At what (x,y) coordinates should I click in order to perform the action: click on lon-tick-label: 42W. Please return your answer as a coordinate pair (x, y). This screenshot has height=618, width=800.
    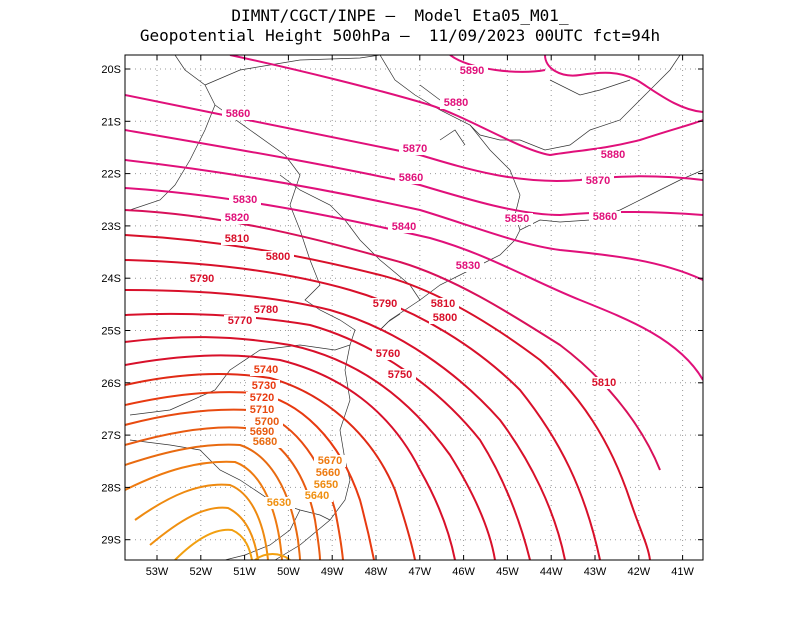
    Looking at the image, I should click on (638, 572).